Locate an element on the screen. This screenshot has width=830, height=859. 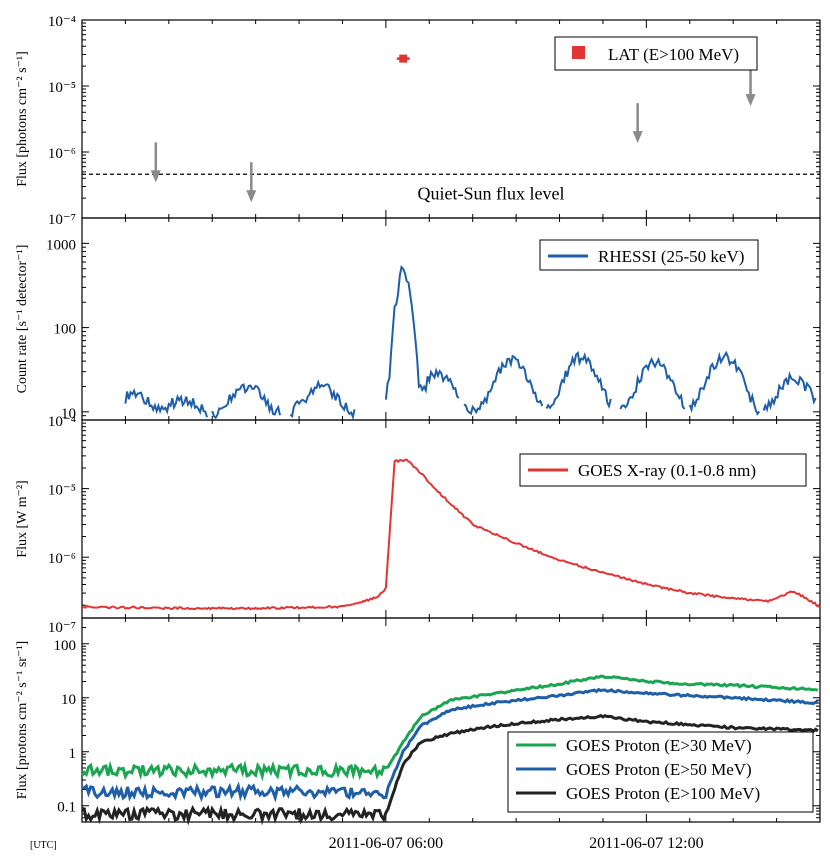
y-axis-label: Count rate [s⁻¹ detector⁻¹] is located at coordinates (22, 319).